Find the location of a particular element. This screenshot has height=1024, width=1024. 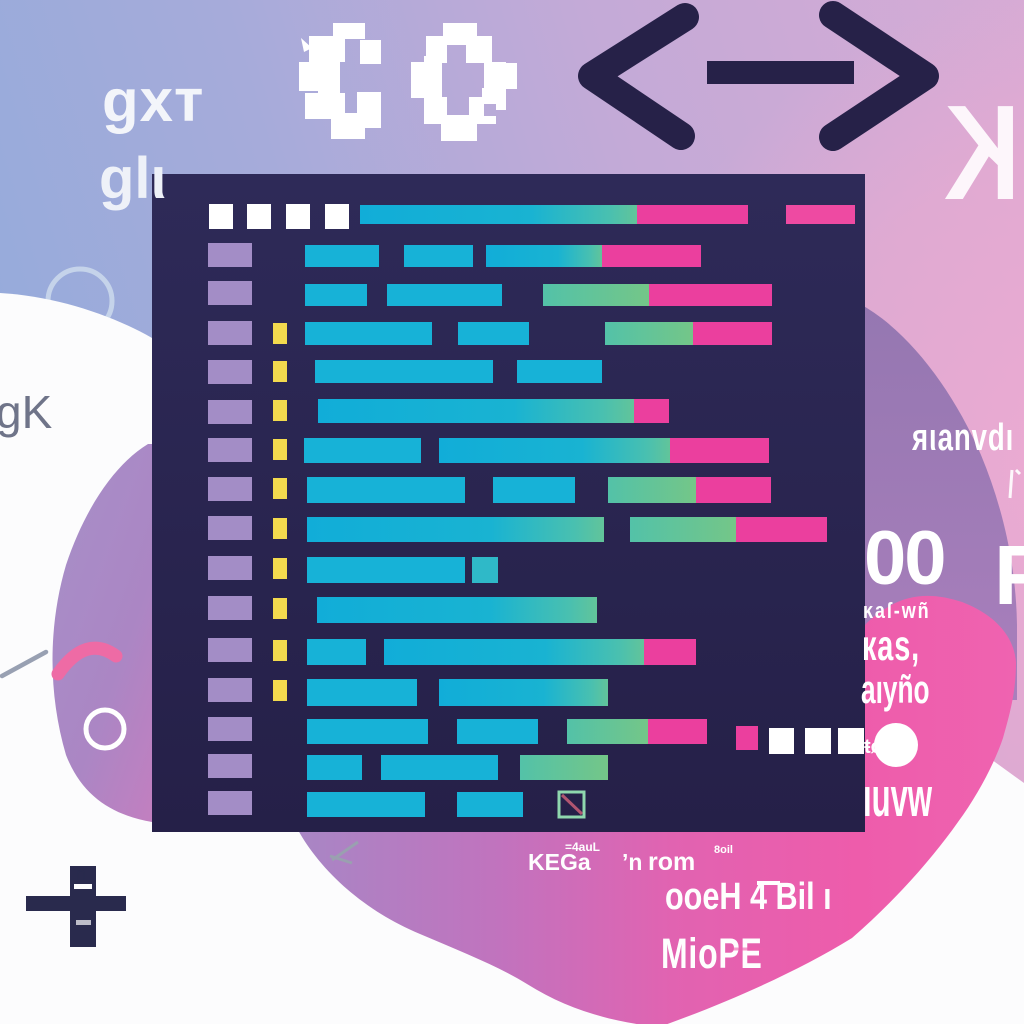

svg-text: glι is located at coordinates (133, 178).